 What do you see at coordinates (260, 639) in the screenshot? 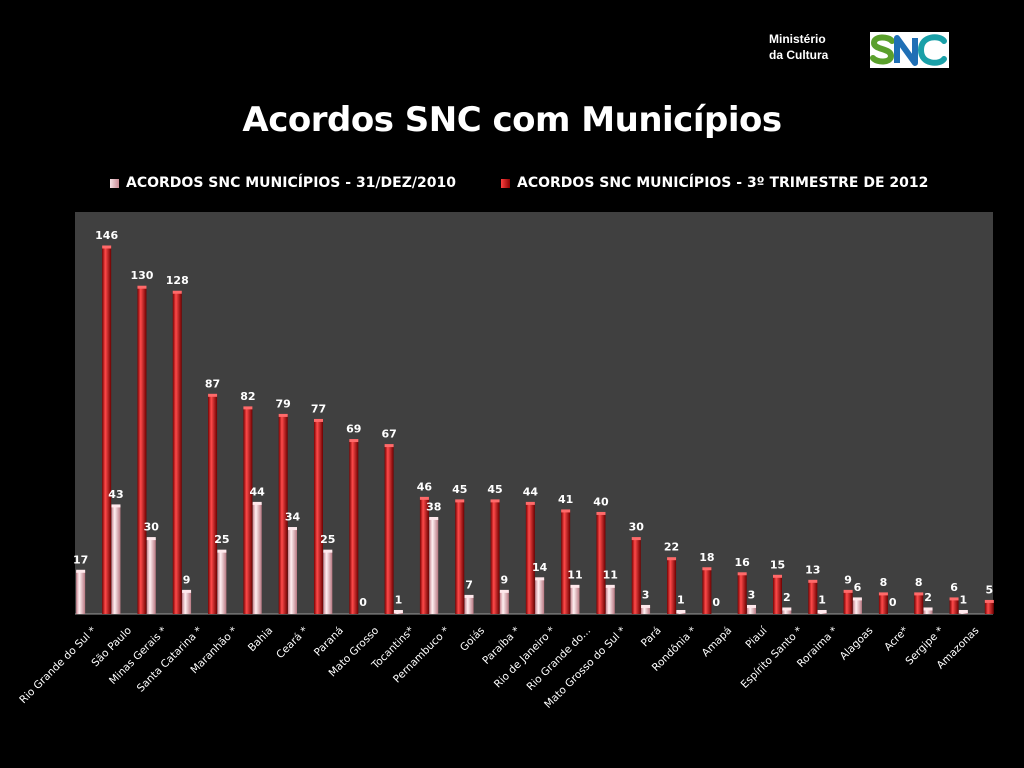
I see `category-label: Bahia` at bounding box center [260, 639].